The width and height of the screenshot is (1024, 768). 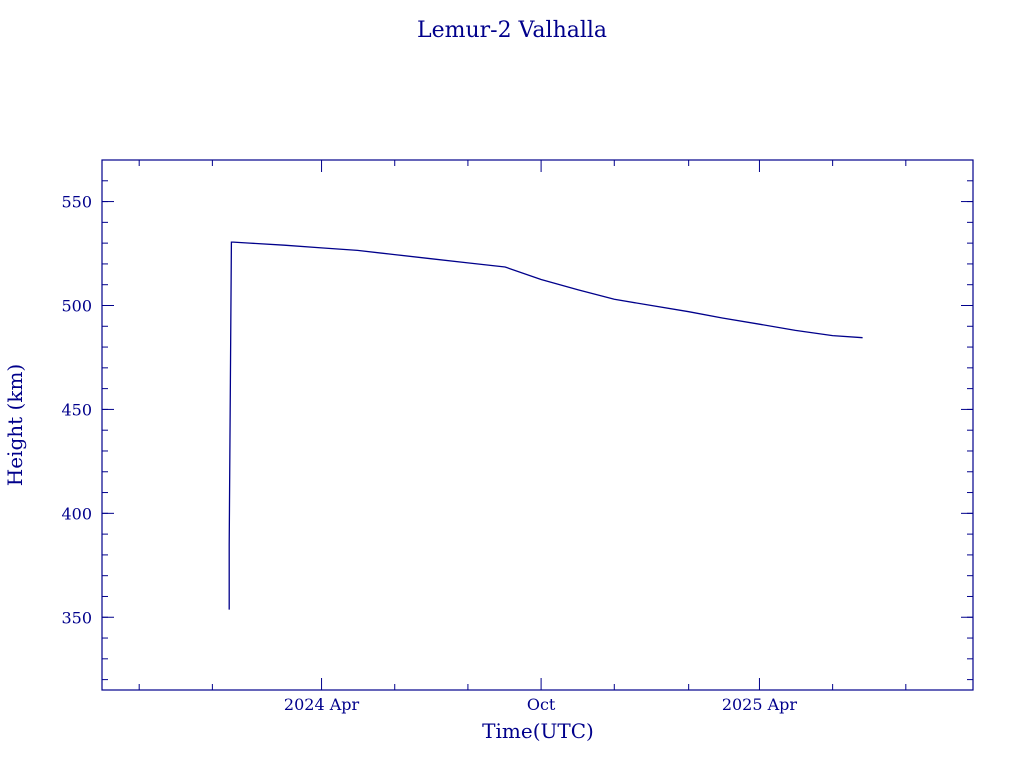 I want to click on x-axis-title: Time(UTC), so click(x=538, y=731).